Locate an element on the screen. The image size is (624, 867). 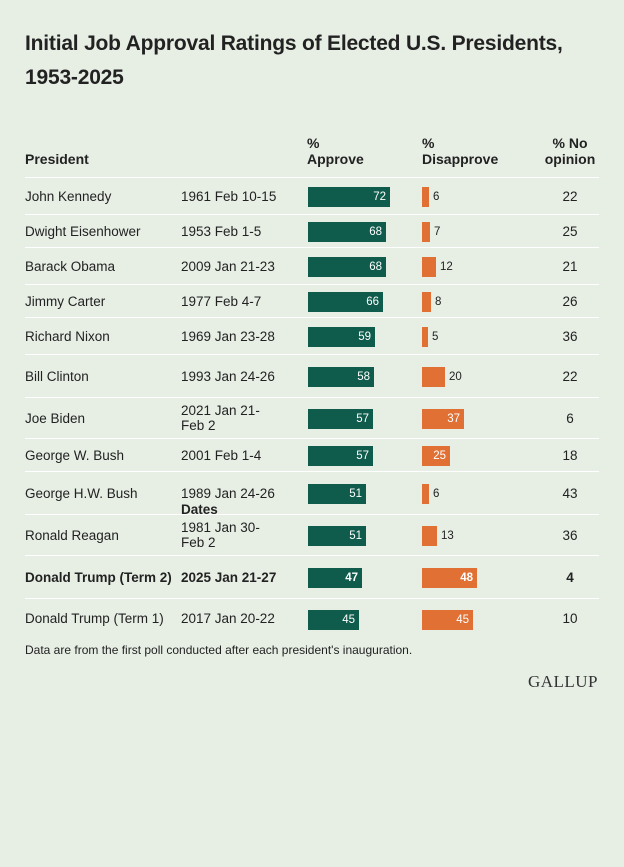
poll-dates: 2001 Feb 1-4 is located at coordinates (221, 455).